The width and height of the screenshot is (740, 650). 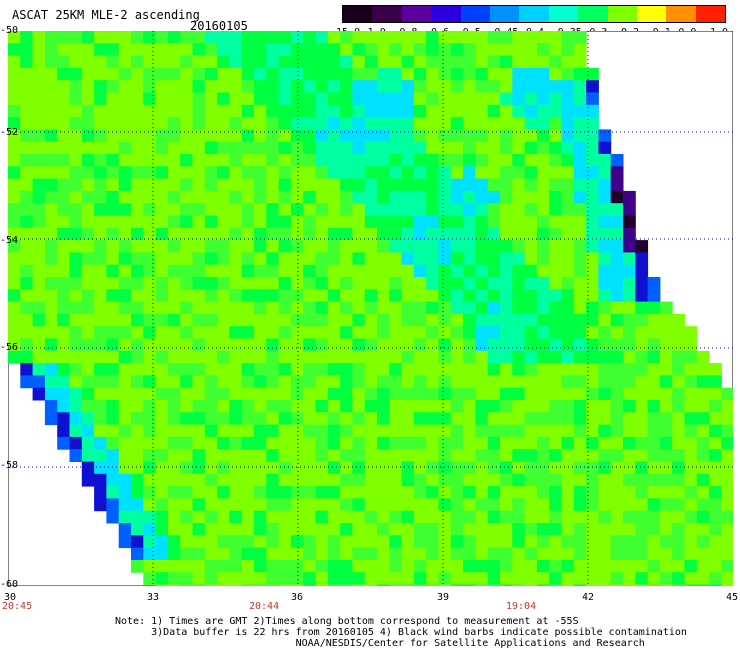 I want to click on lon-label: 30, so click(x=10, y=597).